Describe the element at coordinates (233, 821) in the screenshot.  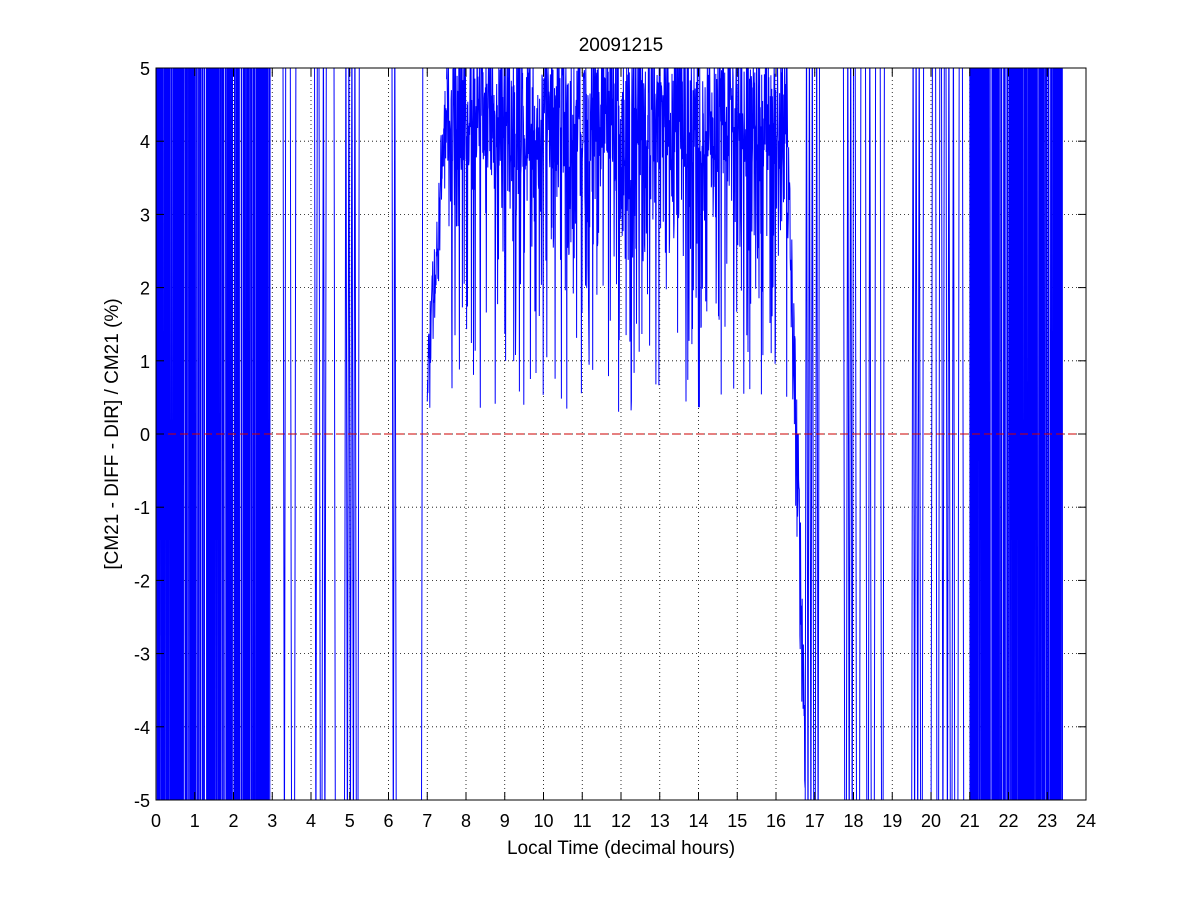
I see `x-tick-label: 2` at that location.